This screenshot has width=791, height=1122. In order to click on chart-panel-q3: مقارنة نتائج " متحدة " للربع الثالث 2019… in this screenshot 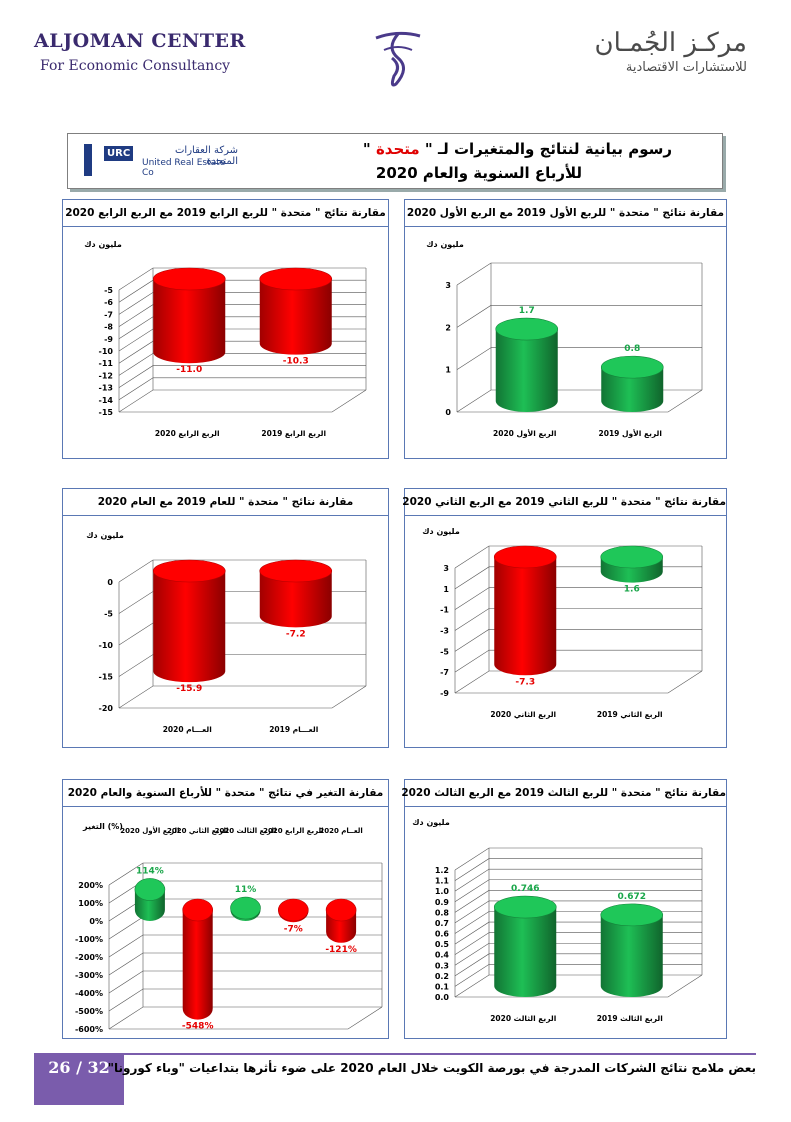, I will do `click(564, 909)`.